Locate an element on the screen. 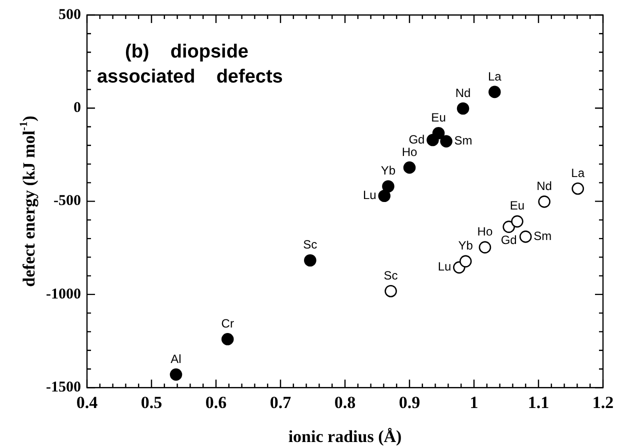  y-tick-label: -1000 is located at coordinates (63, 294).